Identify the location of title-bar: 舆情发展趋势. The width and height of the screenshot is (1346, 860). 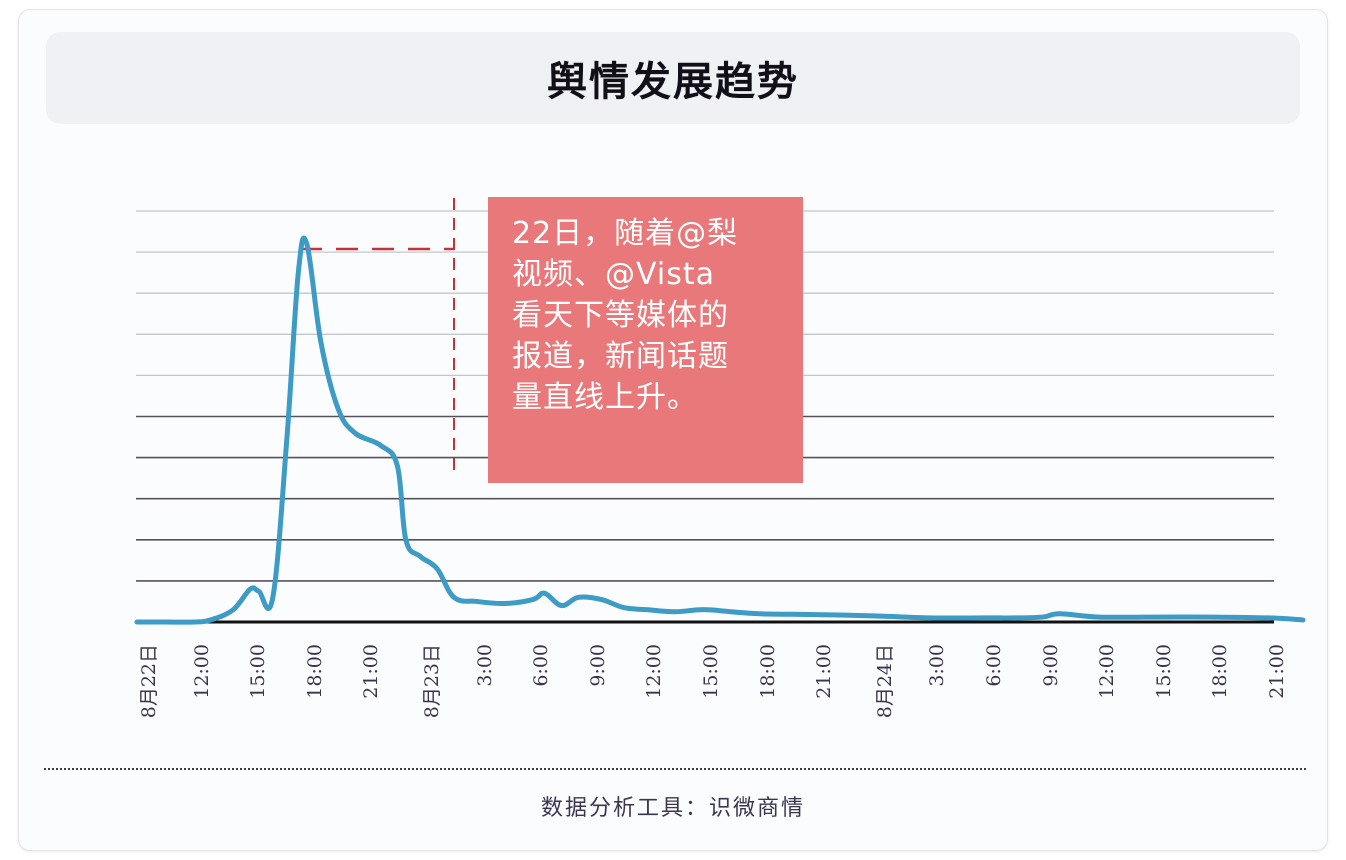
(673, 78).